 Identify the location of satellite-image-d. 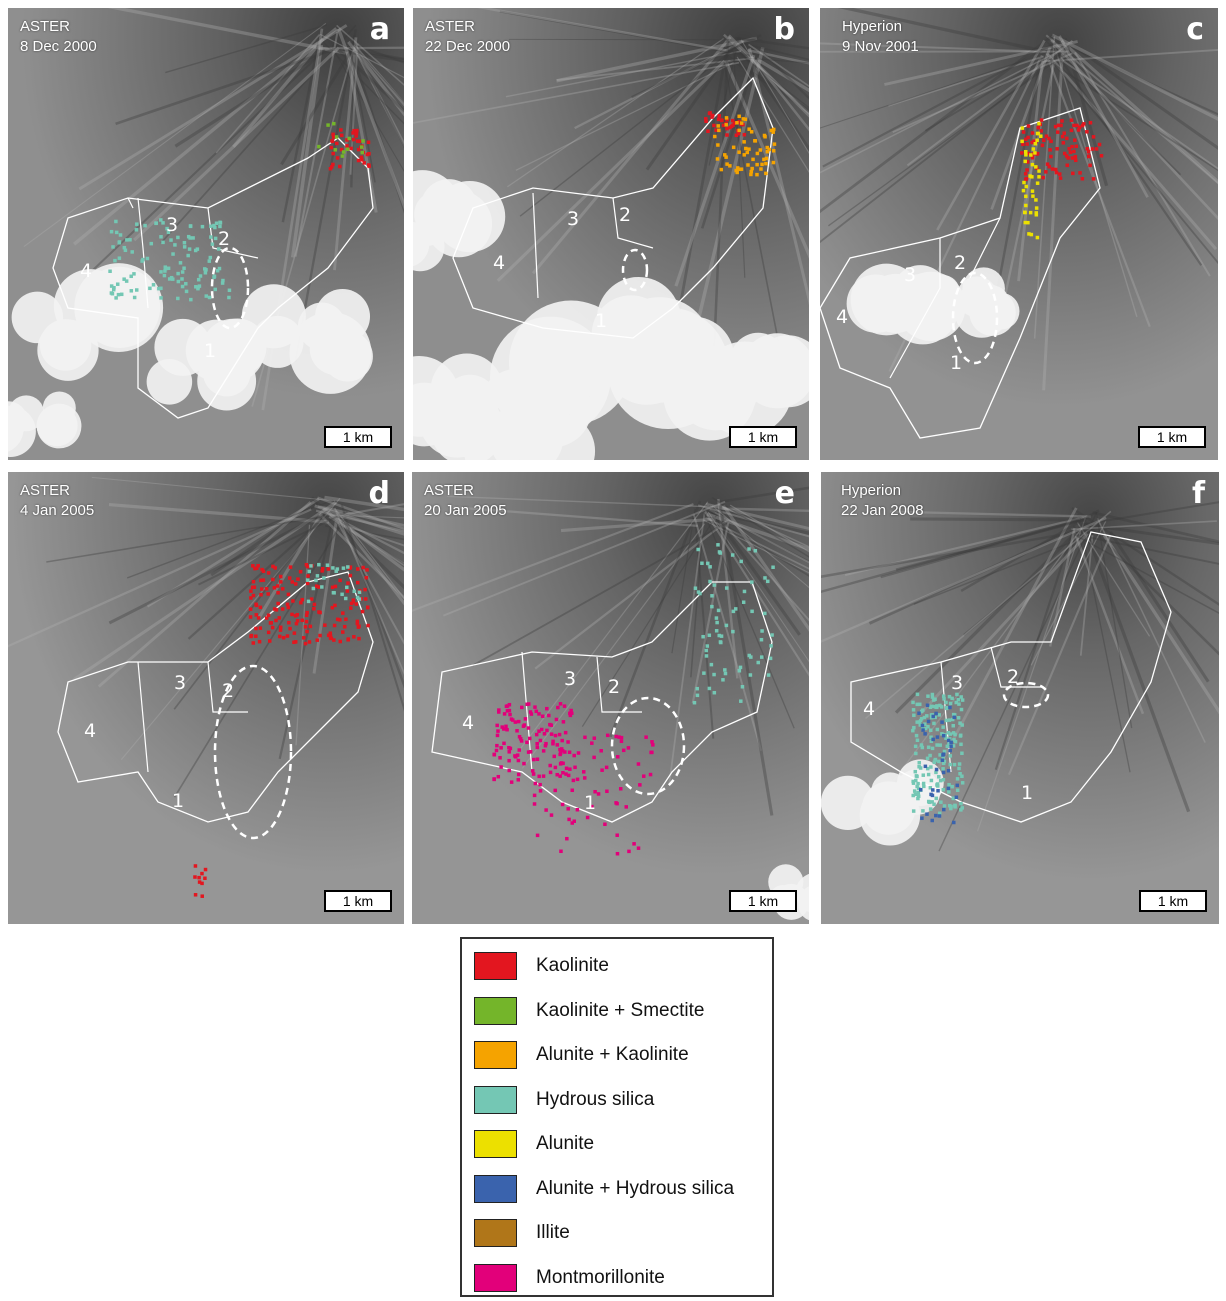
(206, 698).